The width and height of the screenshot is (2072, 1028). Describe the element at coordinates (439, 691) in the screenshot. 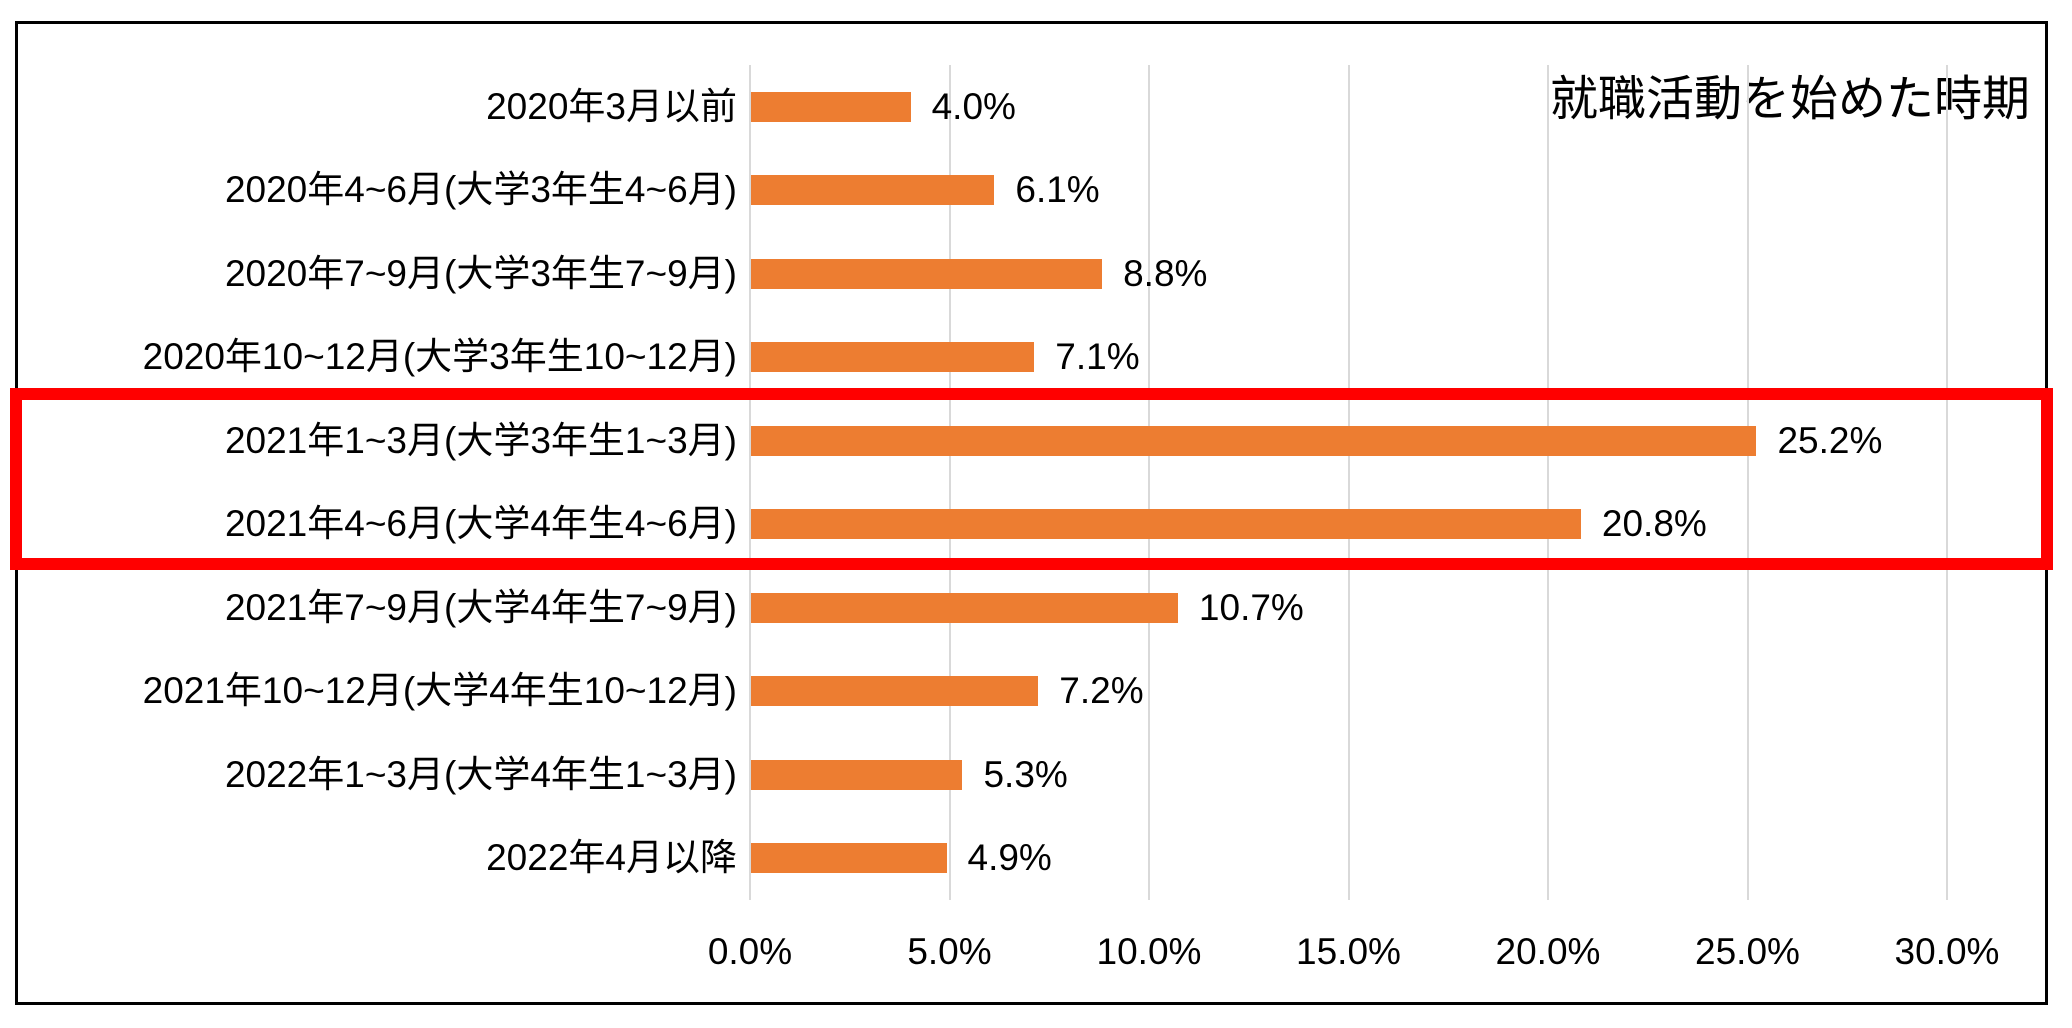

I see `category-label: 2021年10~12月(大学4年生10~12月)` at that location.